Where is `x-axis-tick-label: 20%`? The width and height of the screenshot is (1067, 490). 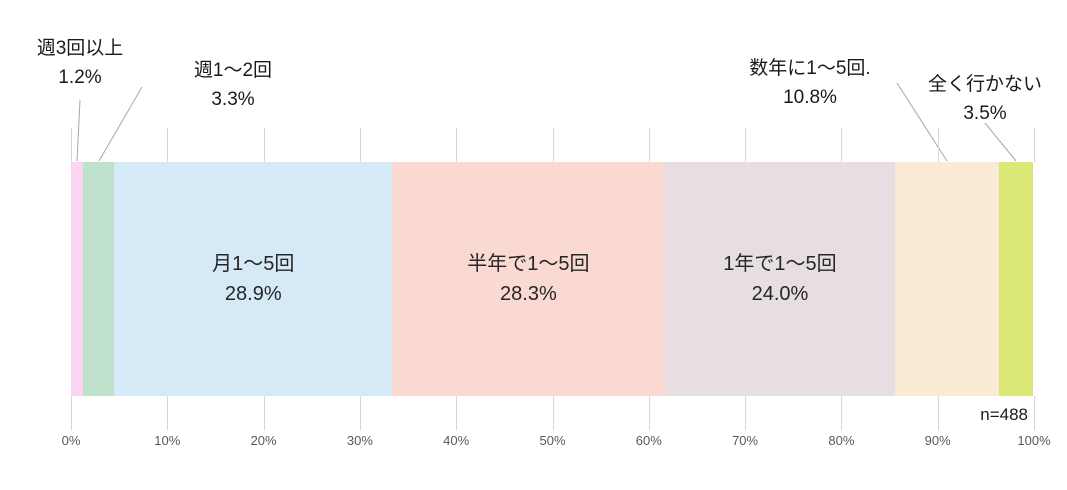 x-axis-tick-label: 20% is located at coordinates (263, 440).